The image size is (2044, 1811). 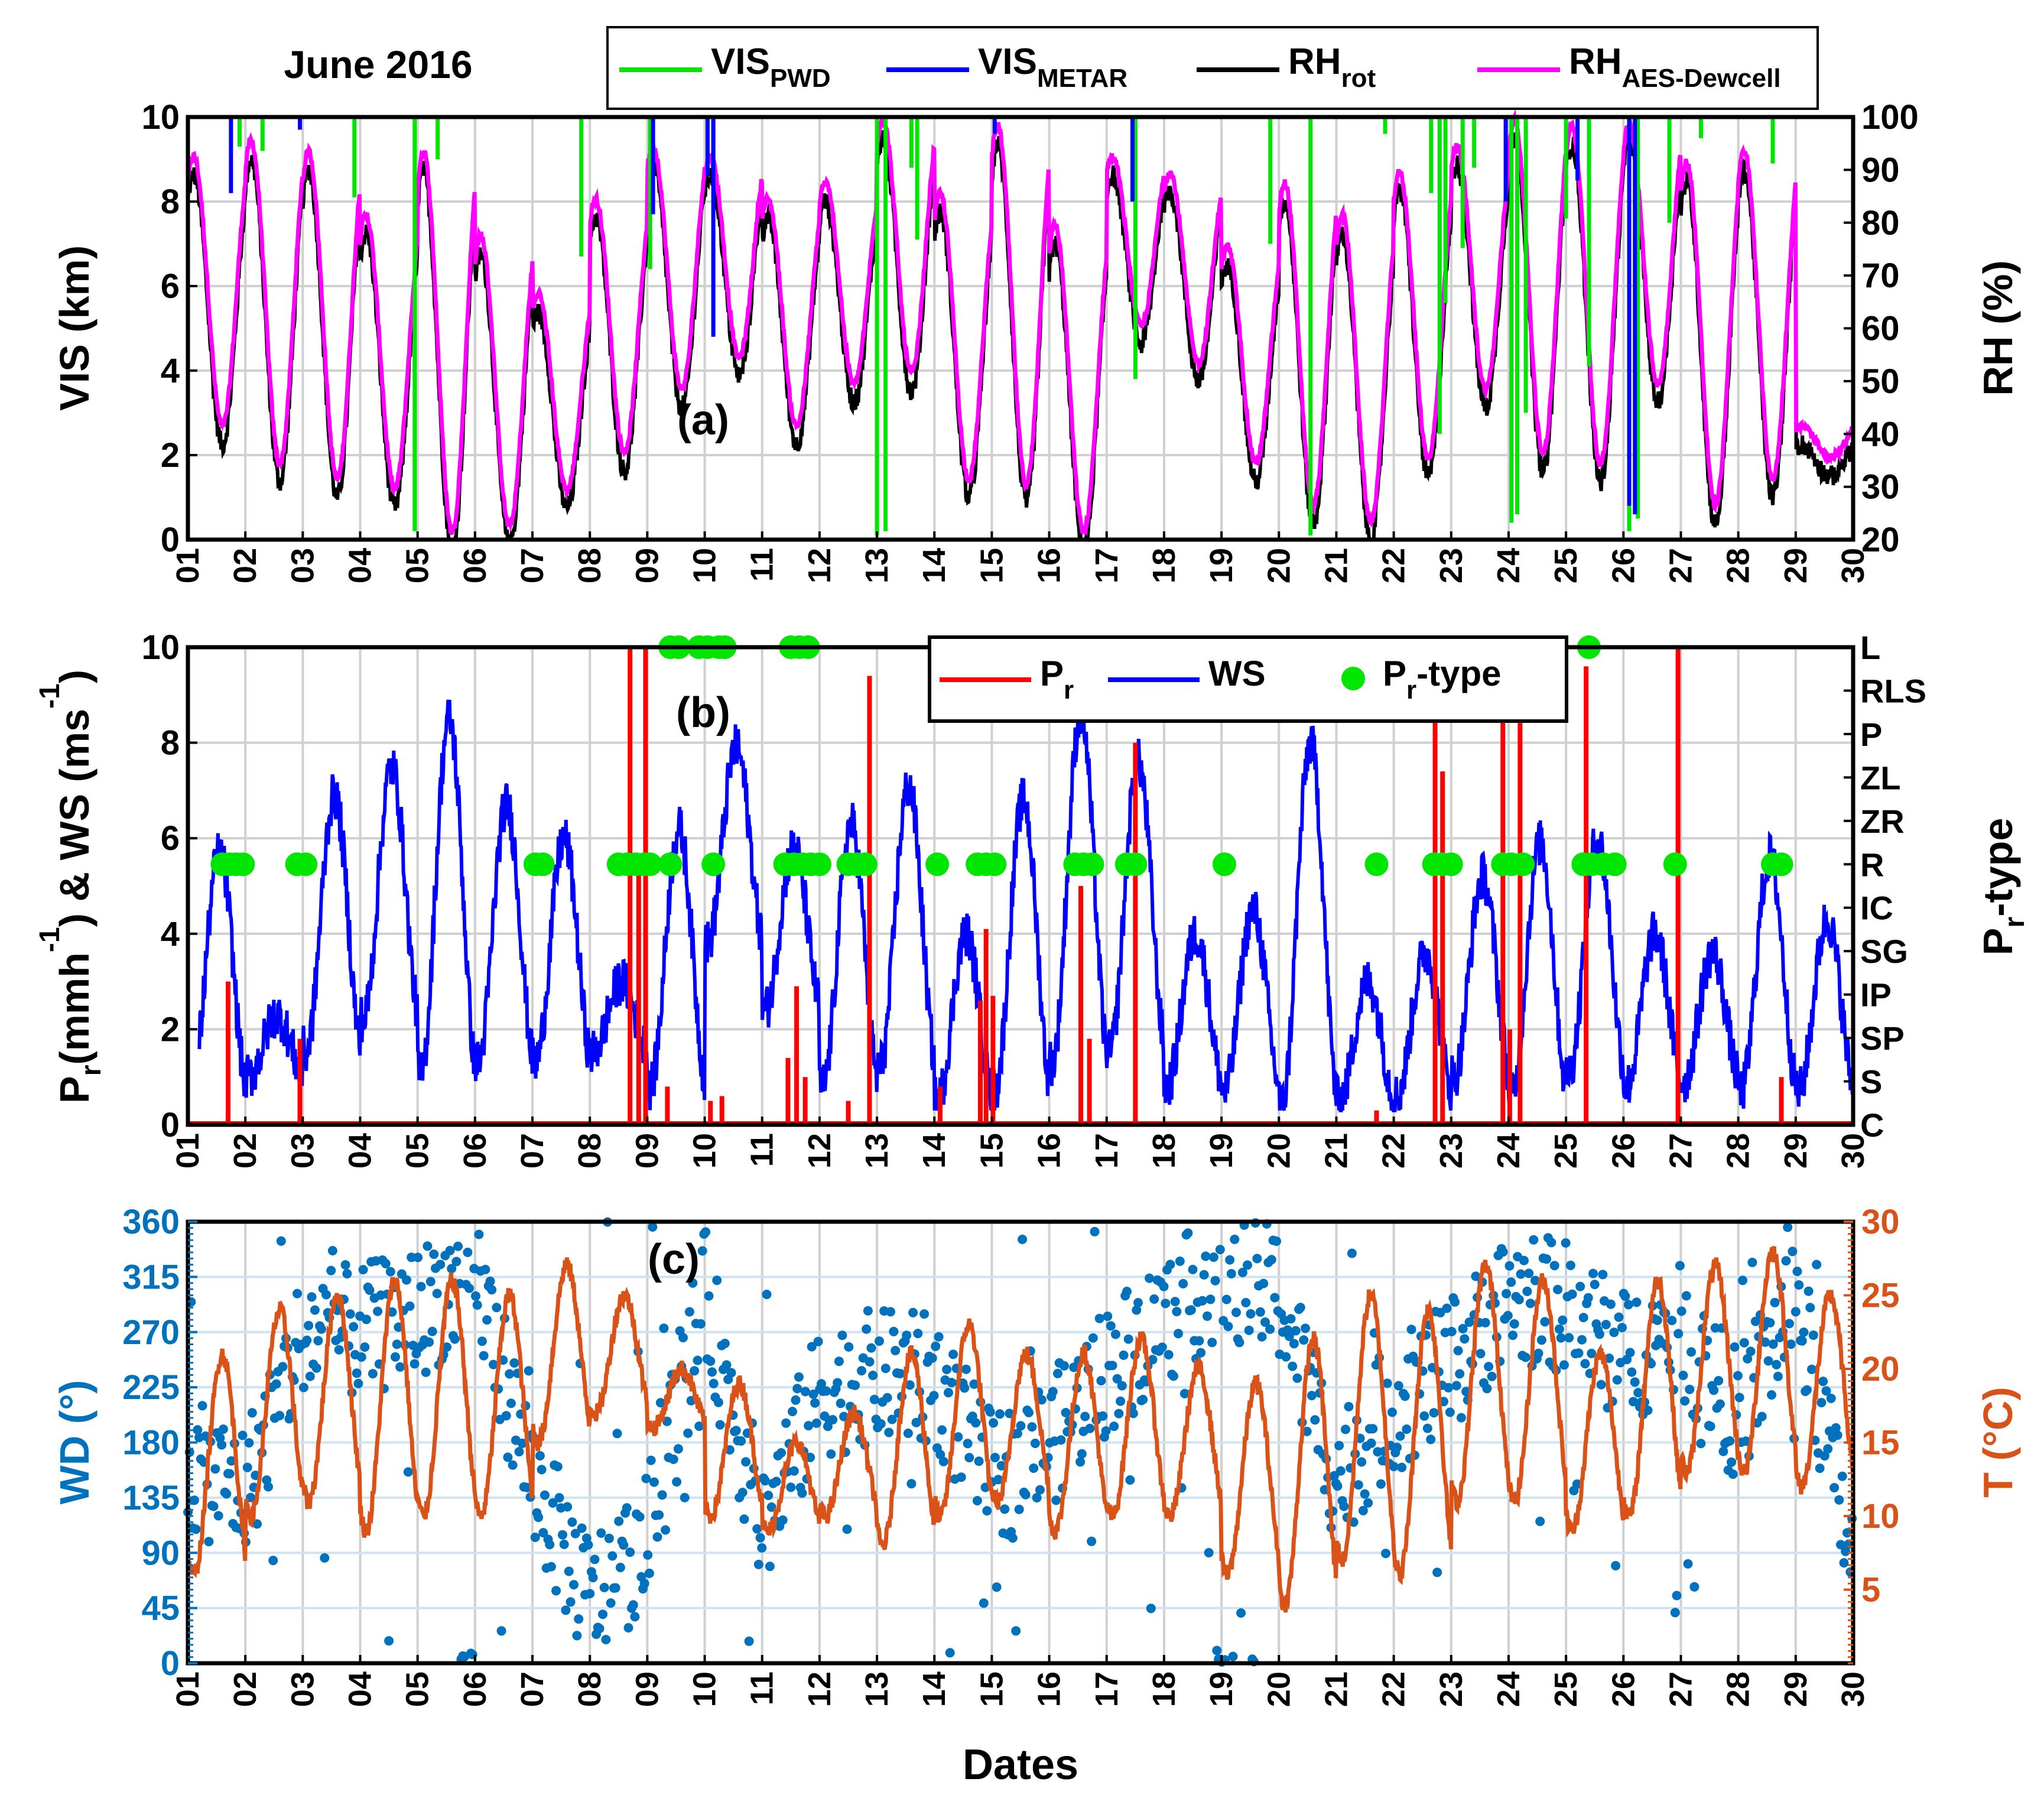 I want to click on x-axis-label: Dates, so click(x=1021, y=1765).